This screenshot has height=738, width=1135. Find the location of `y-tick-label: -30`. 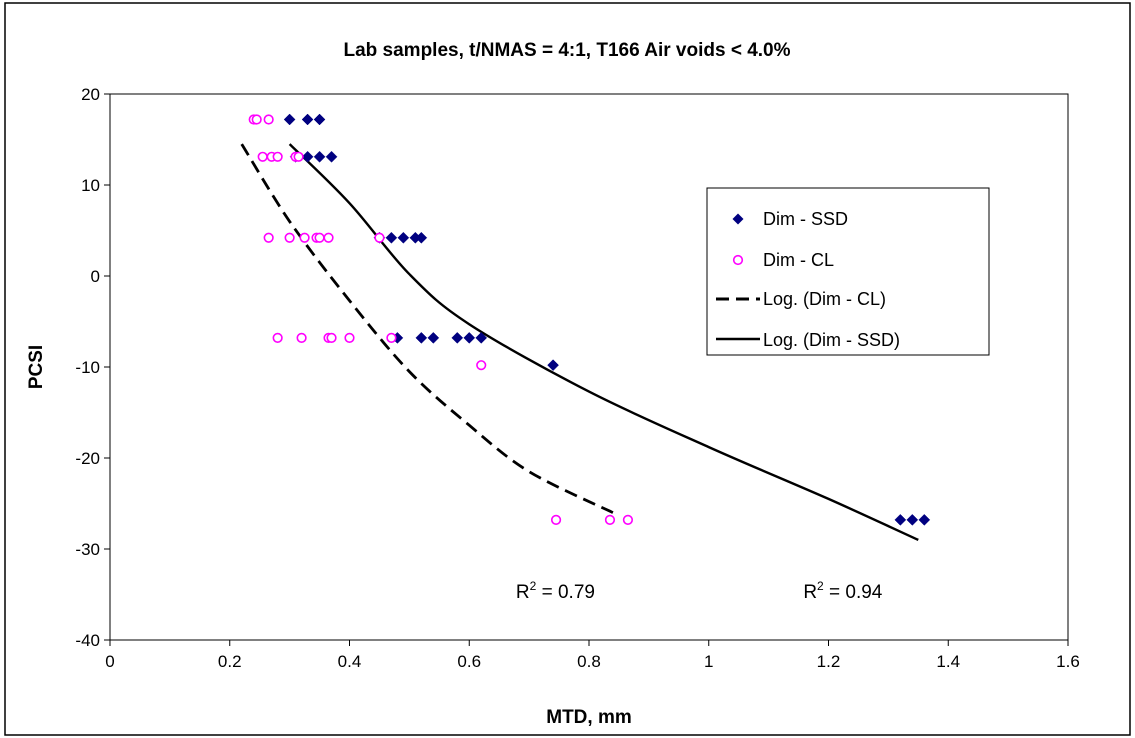

y-tick-label: -30 is located at coordinates (87, 549).